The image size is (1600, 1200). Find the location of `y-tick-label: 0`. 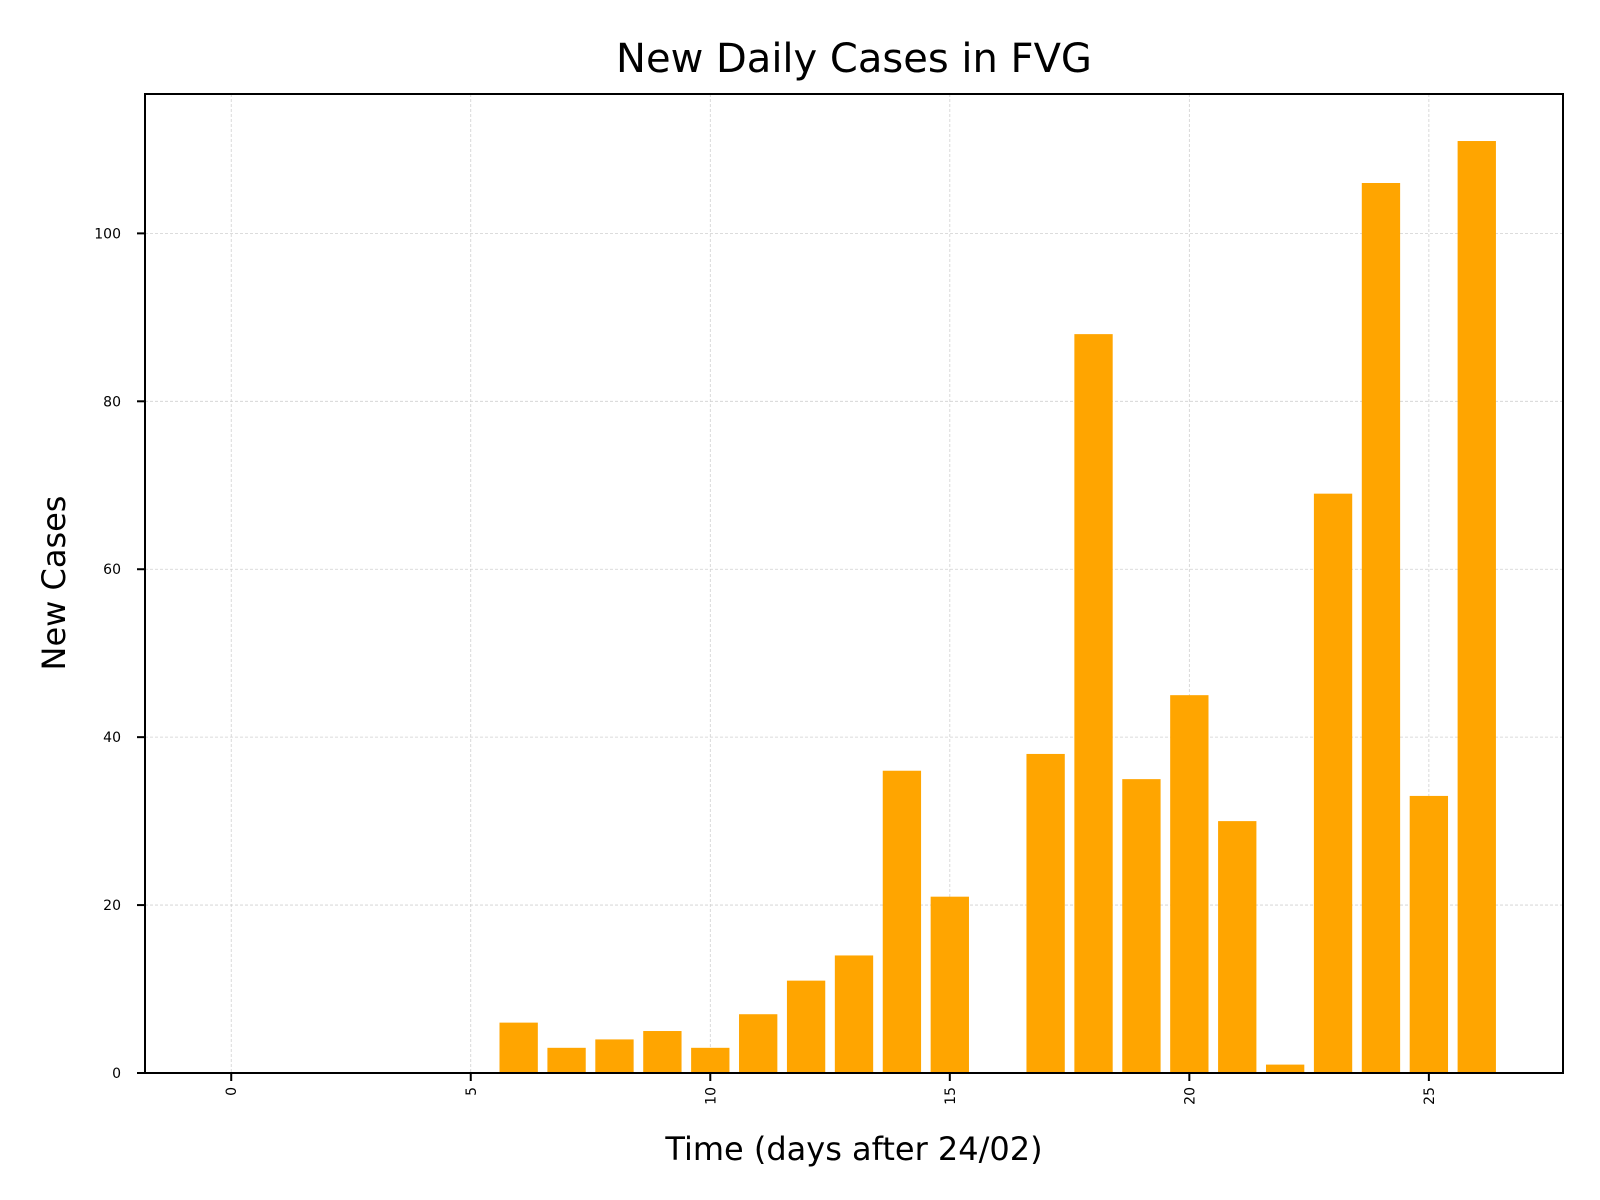

y-tick-label: 0 is located at coordinates (116, 1074).